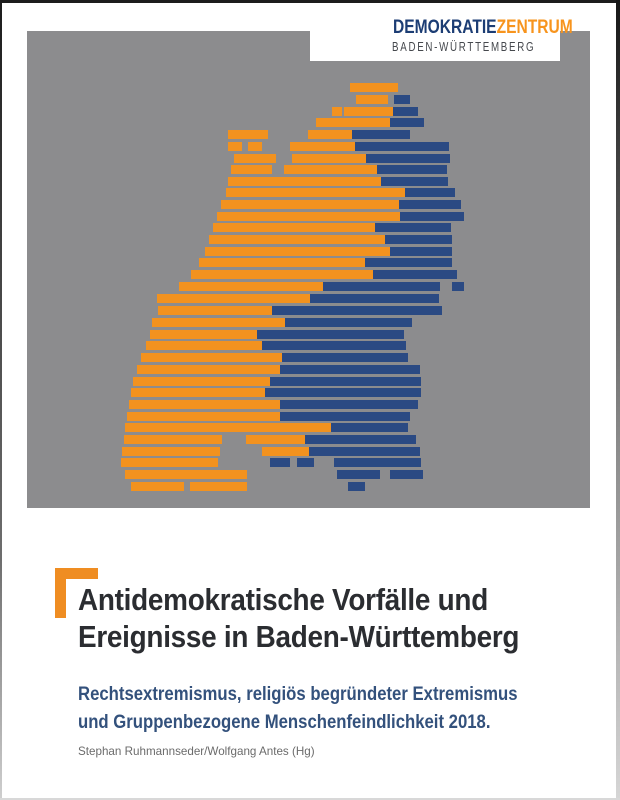 The image size is (620, 800). What do you see at coordinates (299, 636) in the screenshot?
I see `page-title-line2: Ereignisse in Baden-Württemberg` at bounding box center [299, 636].